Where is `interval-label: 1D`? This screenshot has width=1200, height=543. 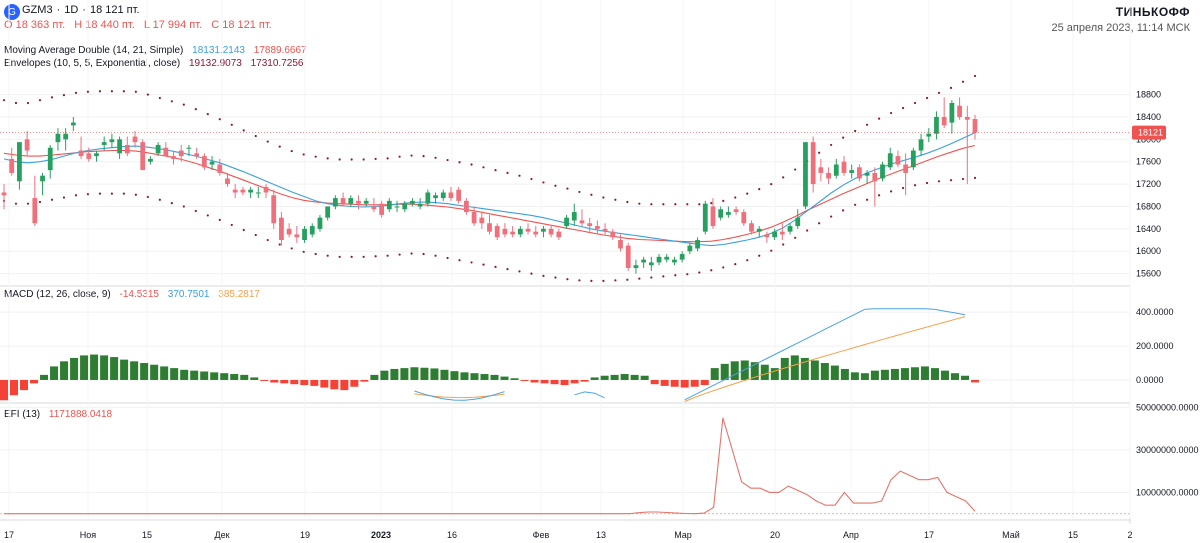
interval-label: 1D is located at coordinates (71, 10).